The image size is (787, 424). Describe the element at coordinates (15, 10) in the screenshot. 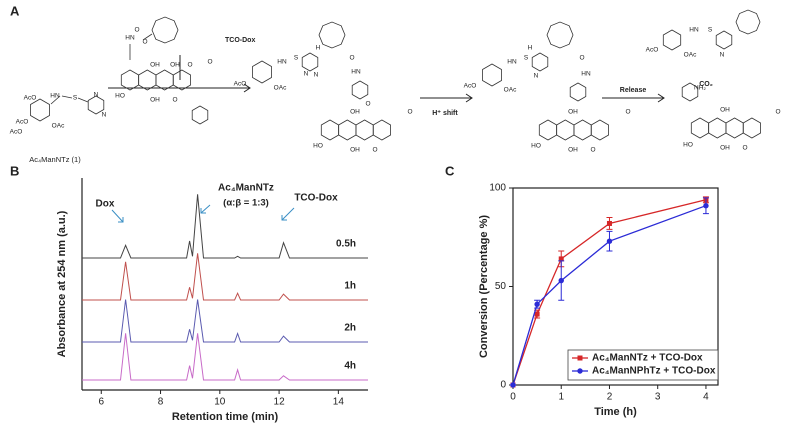

I see `panel-letter: A` at that location.